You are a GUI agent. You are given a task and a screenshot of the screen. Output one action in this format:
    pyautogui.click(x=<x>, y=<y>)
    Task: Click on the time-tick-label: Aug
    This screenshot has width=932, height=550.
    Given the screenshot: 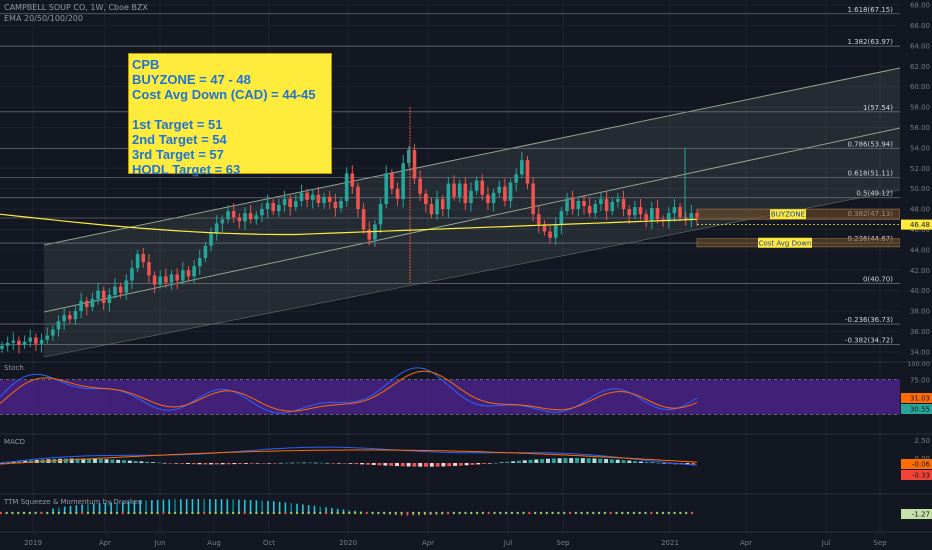 What is the action you would take?
    pyautogui.click(x=214, y=543)
    